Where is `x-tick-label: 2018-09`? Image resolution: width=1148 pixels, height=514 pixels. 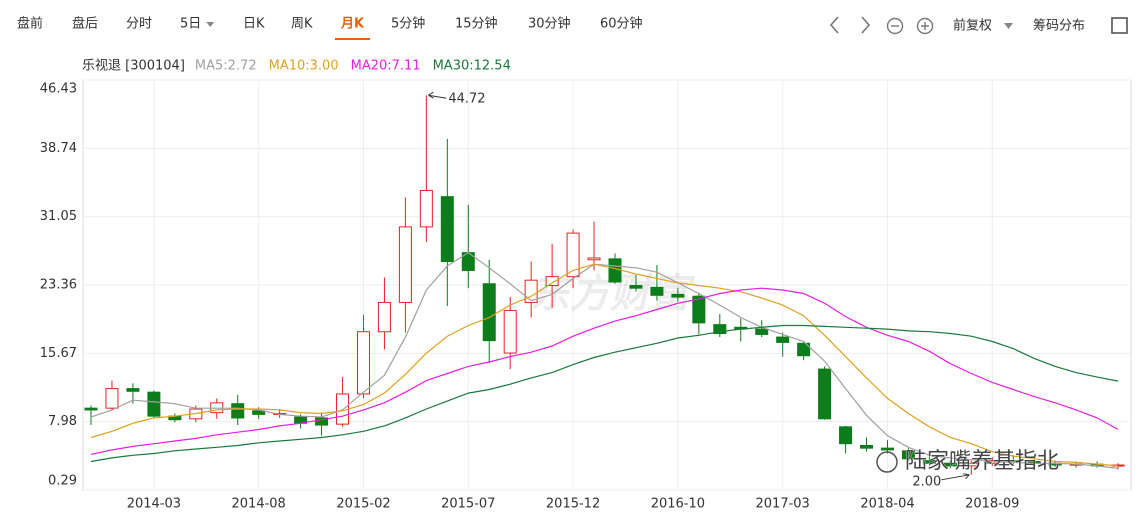
x-tick-label: 2018-09 is located at coordinates (992, 504).